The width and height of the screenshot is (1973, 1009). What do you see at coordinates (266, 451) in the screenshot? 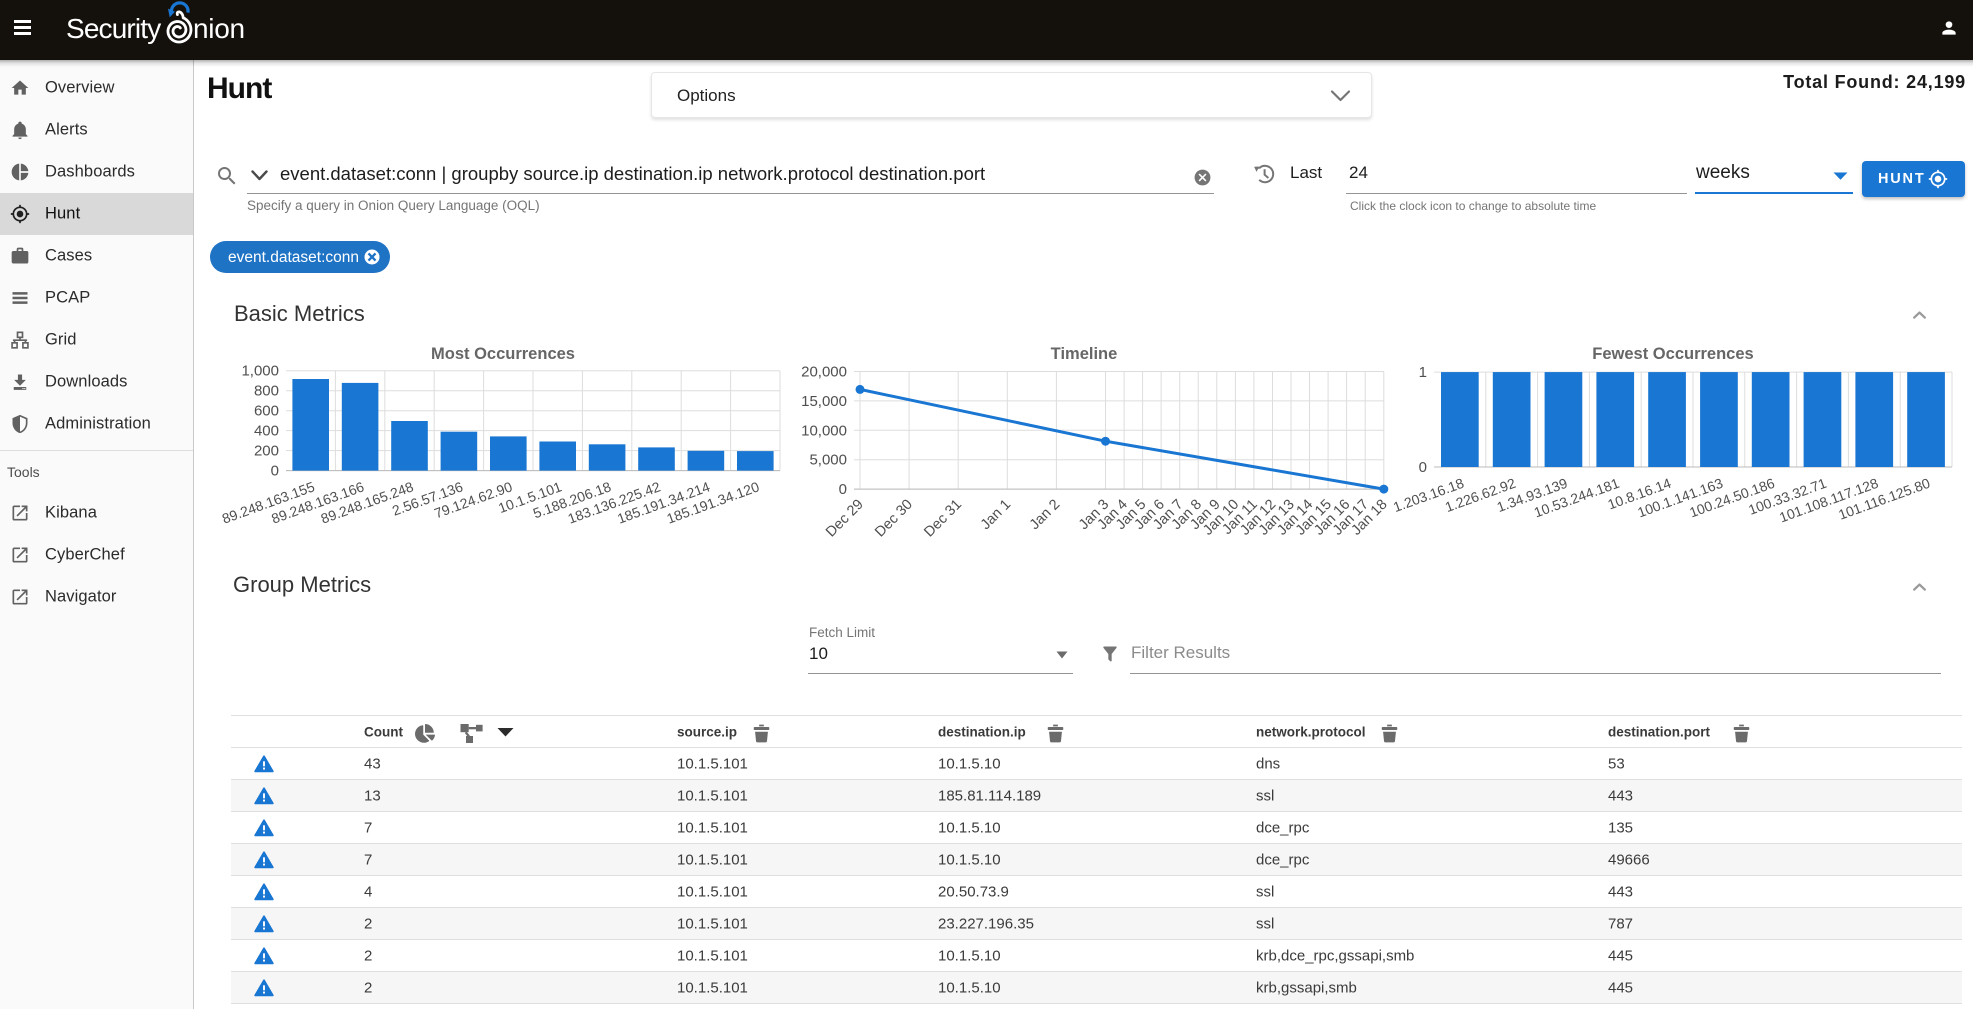
I see `svg-text: 200` at bounding box center [266, 451].